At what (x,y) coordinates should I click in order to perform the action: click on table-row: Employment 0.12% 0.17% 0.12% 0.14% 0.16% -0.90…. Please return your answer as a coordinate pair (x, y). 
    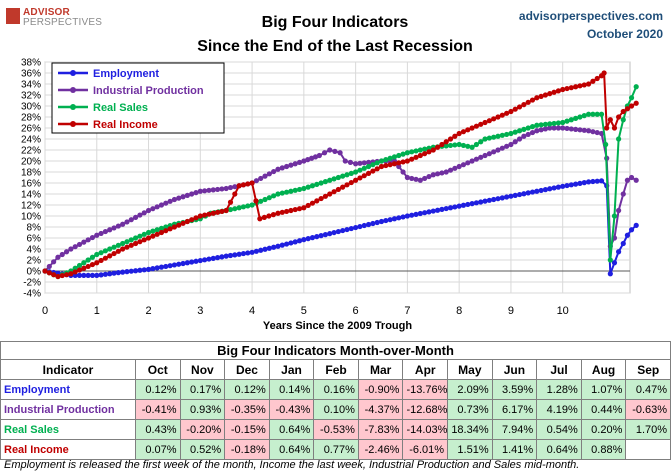
    Looking at the image, I should click on (335, 389).